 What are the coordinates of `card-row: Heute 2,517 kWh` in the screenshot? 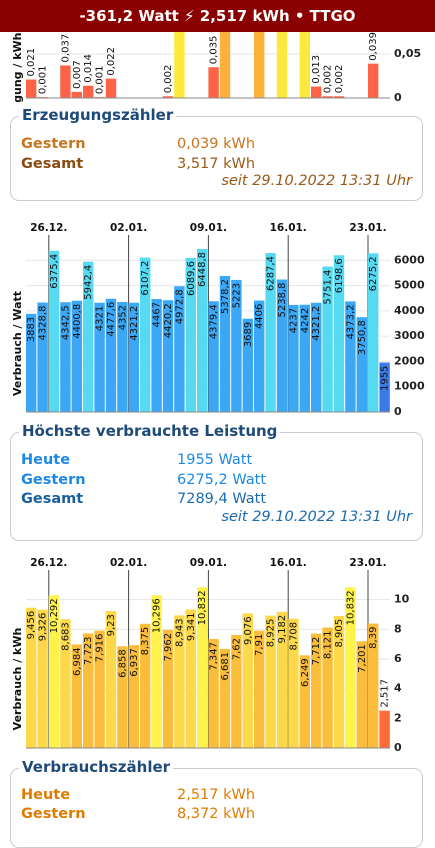 It's located at (138, 795).